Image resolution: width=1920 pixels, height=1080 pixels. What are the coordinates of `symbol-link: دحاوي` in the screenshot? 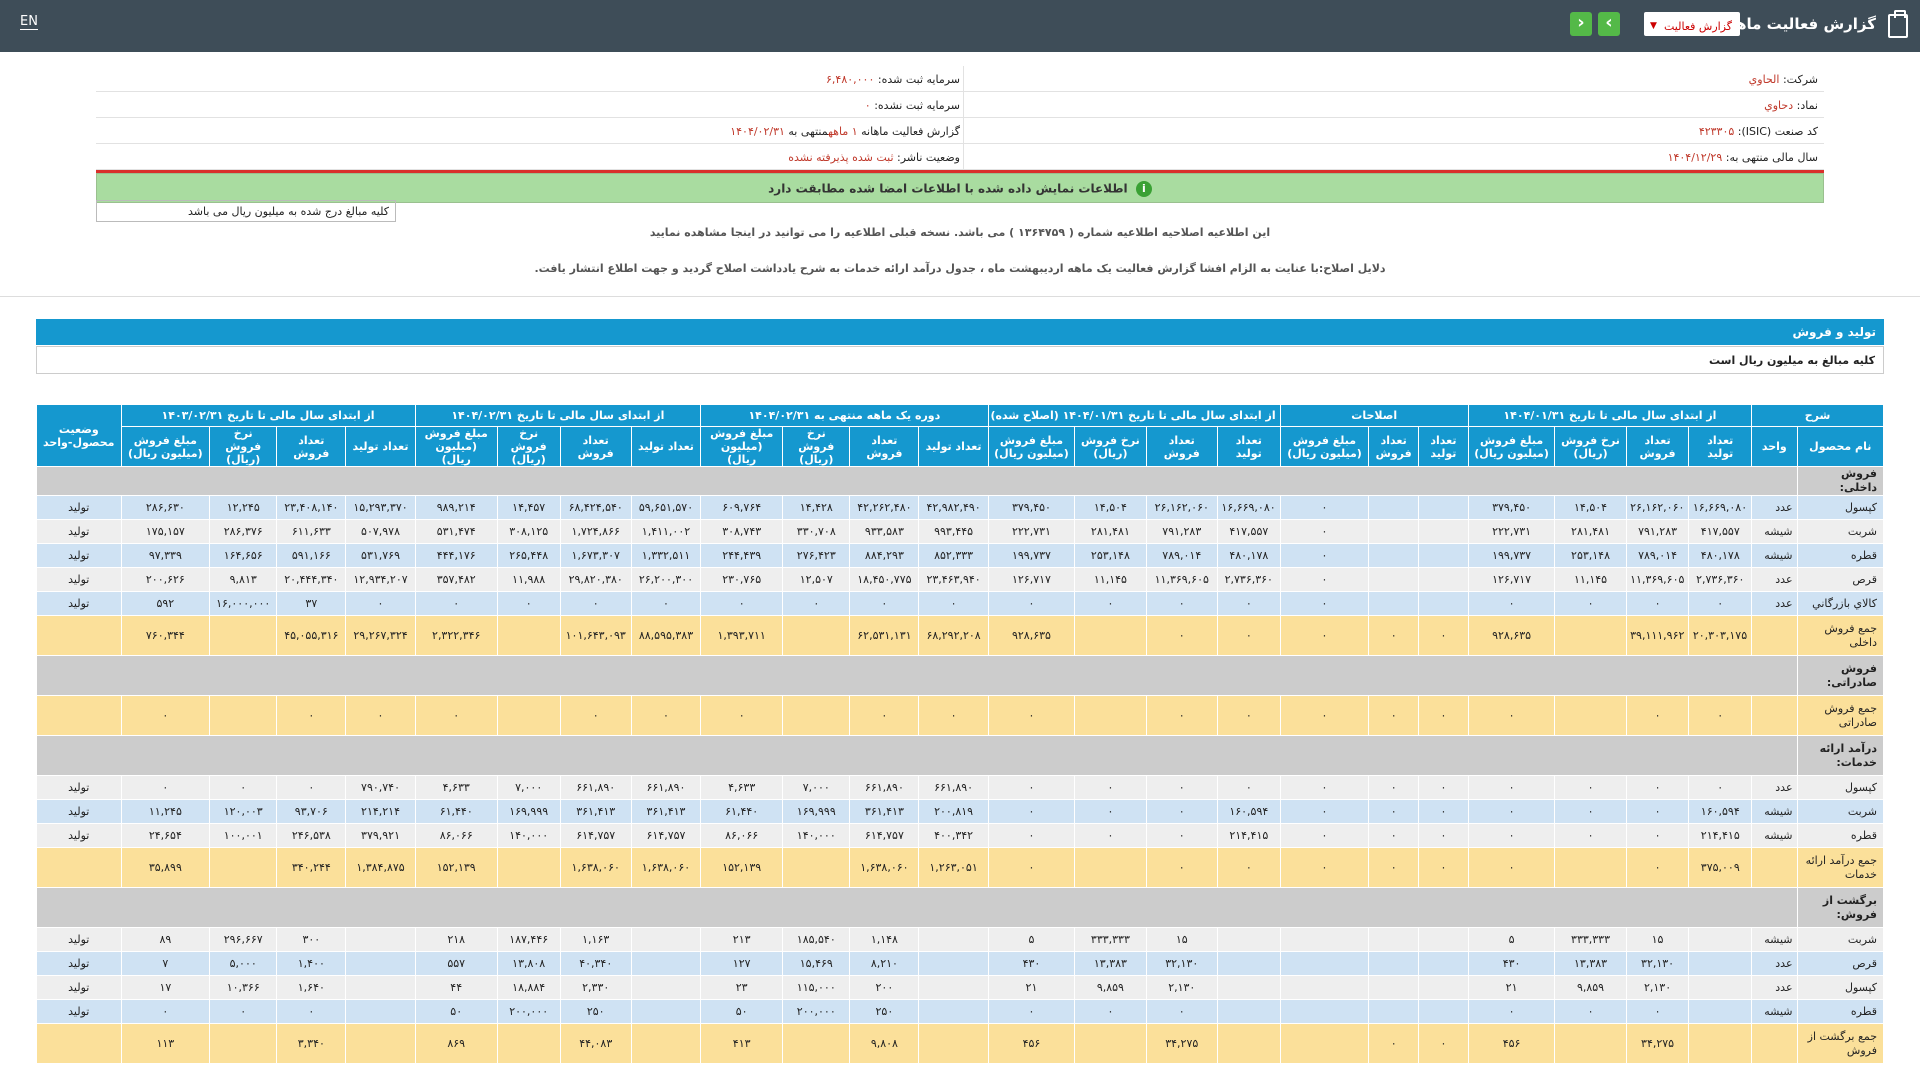 It's located at (1779, 105).